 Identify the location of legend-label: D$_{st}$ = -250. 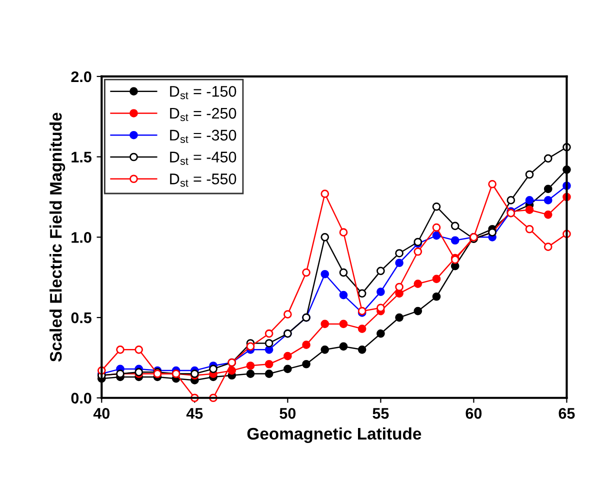
(203, 115).